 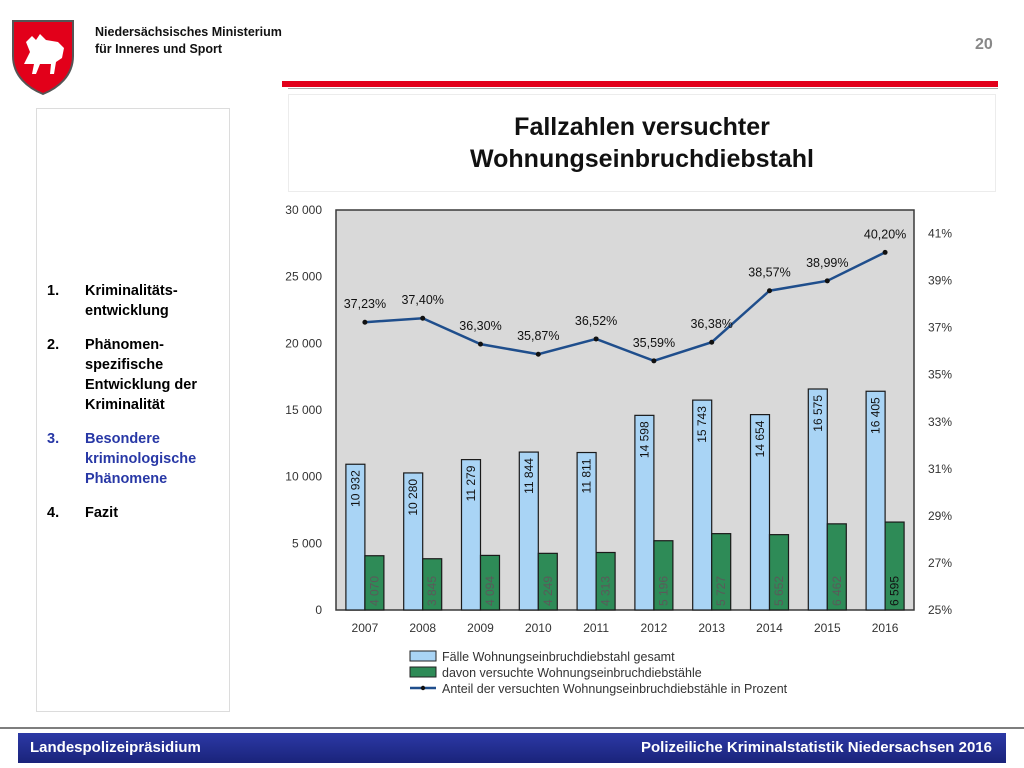 What do you see at coordinates (471, 483) in the screenshot?
I see `bar-total-label: 11 279` at bounding box center [471, 483].